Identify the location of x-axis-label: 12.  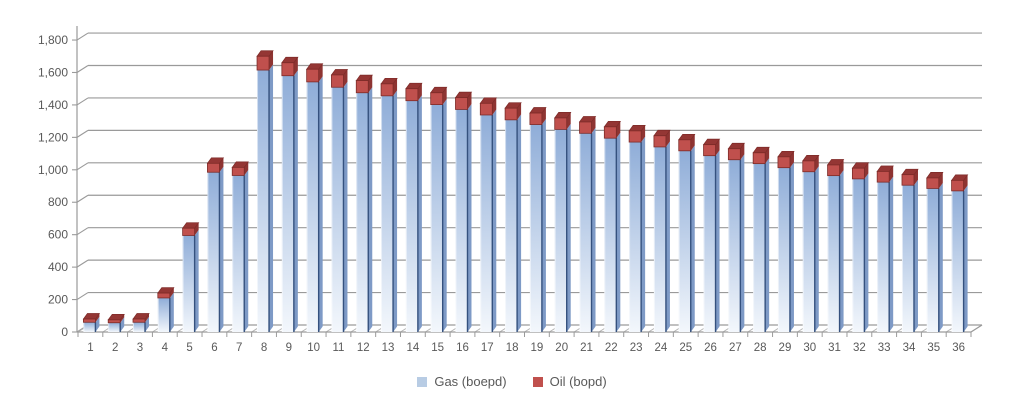
(363, 348).